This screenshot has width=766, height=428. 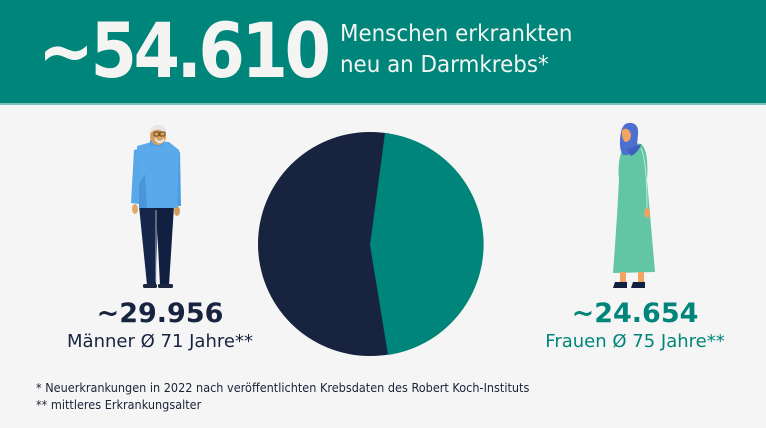 What do you see at coordinates (635, 341) in the screenshot?
I see `women-label: Frauen Ø 75 Jahre**` at bounding box center [635, 341].